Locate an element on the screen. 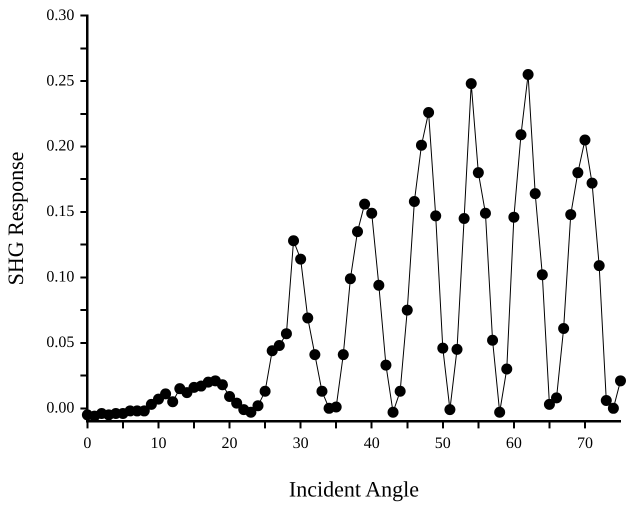 Image resolution: width=626 pixels, height=512 pixels. x-tick-label: 50 is located at coordinates (442, 443).